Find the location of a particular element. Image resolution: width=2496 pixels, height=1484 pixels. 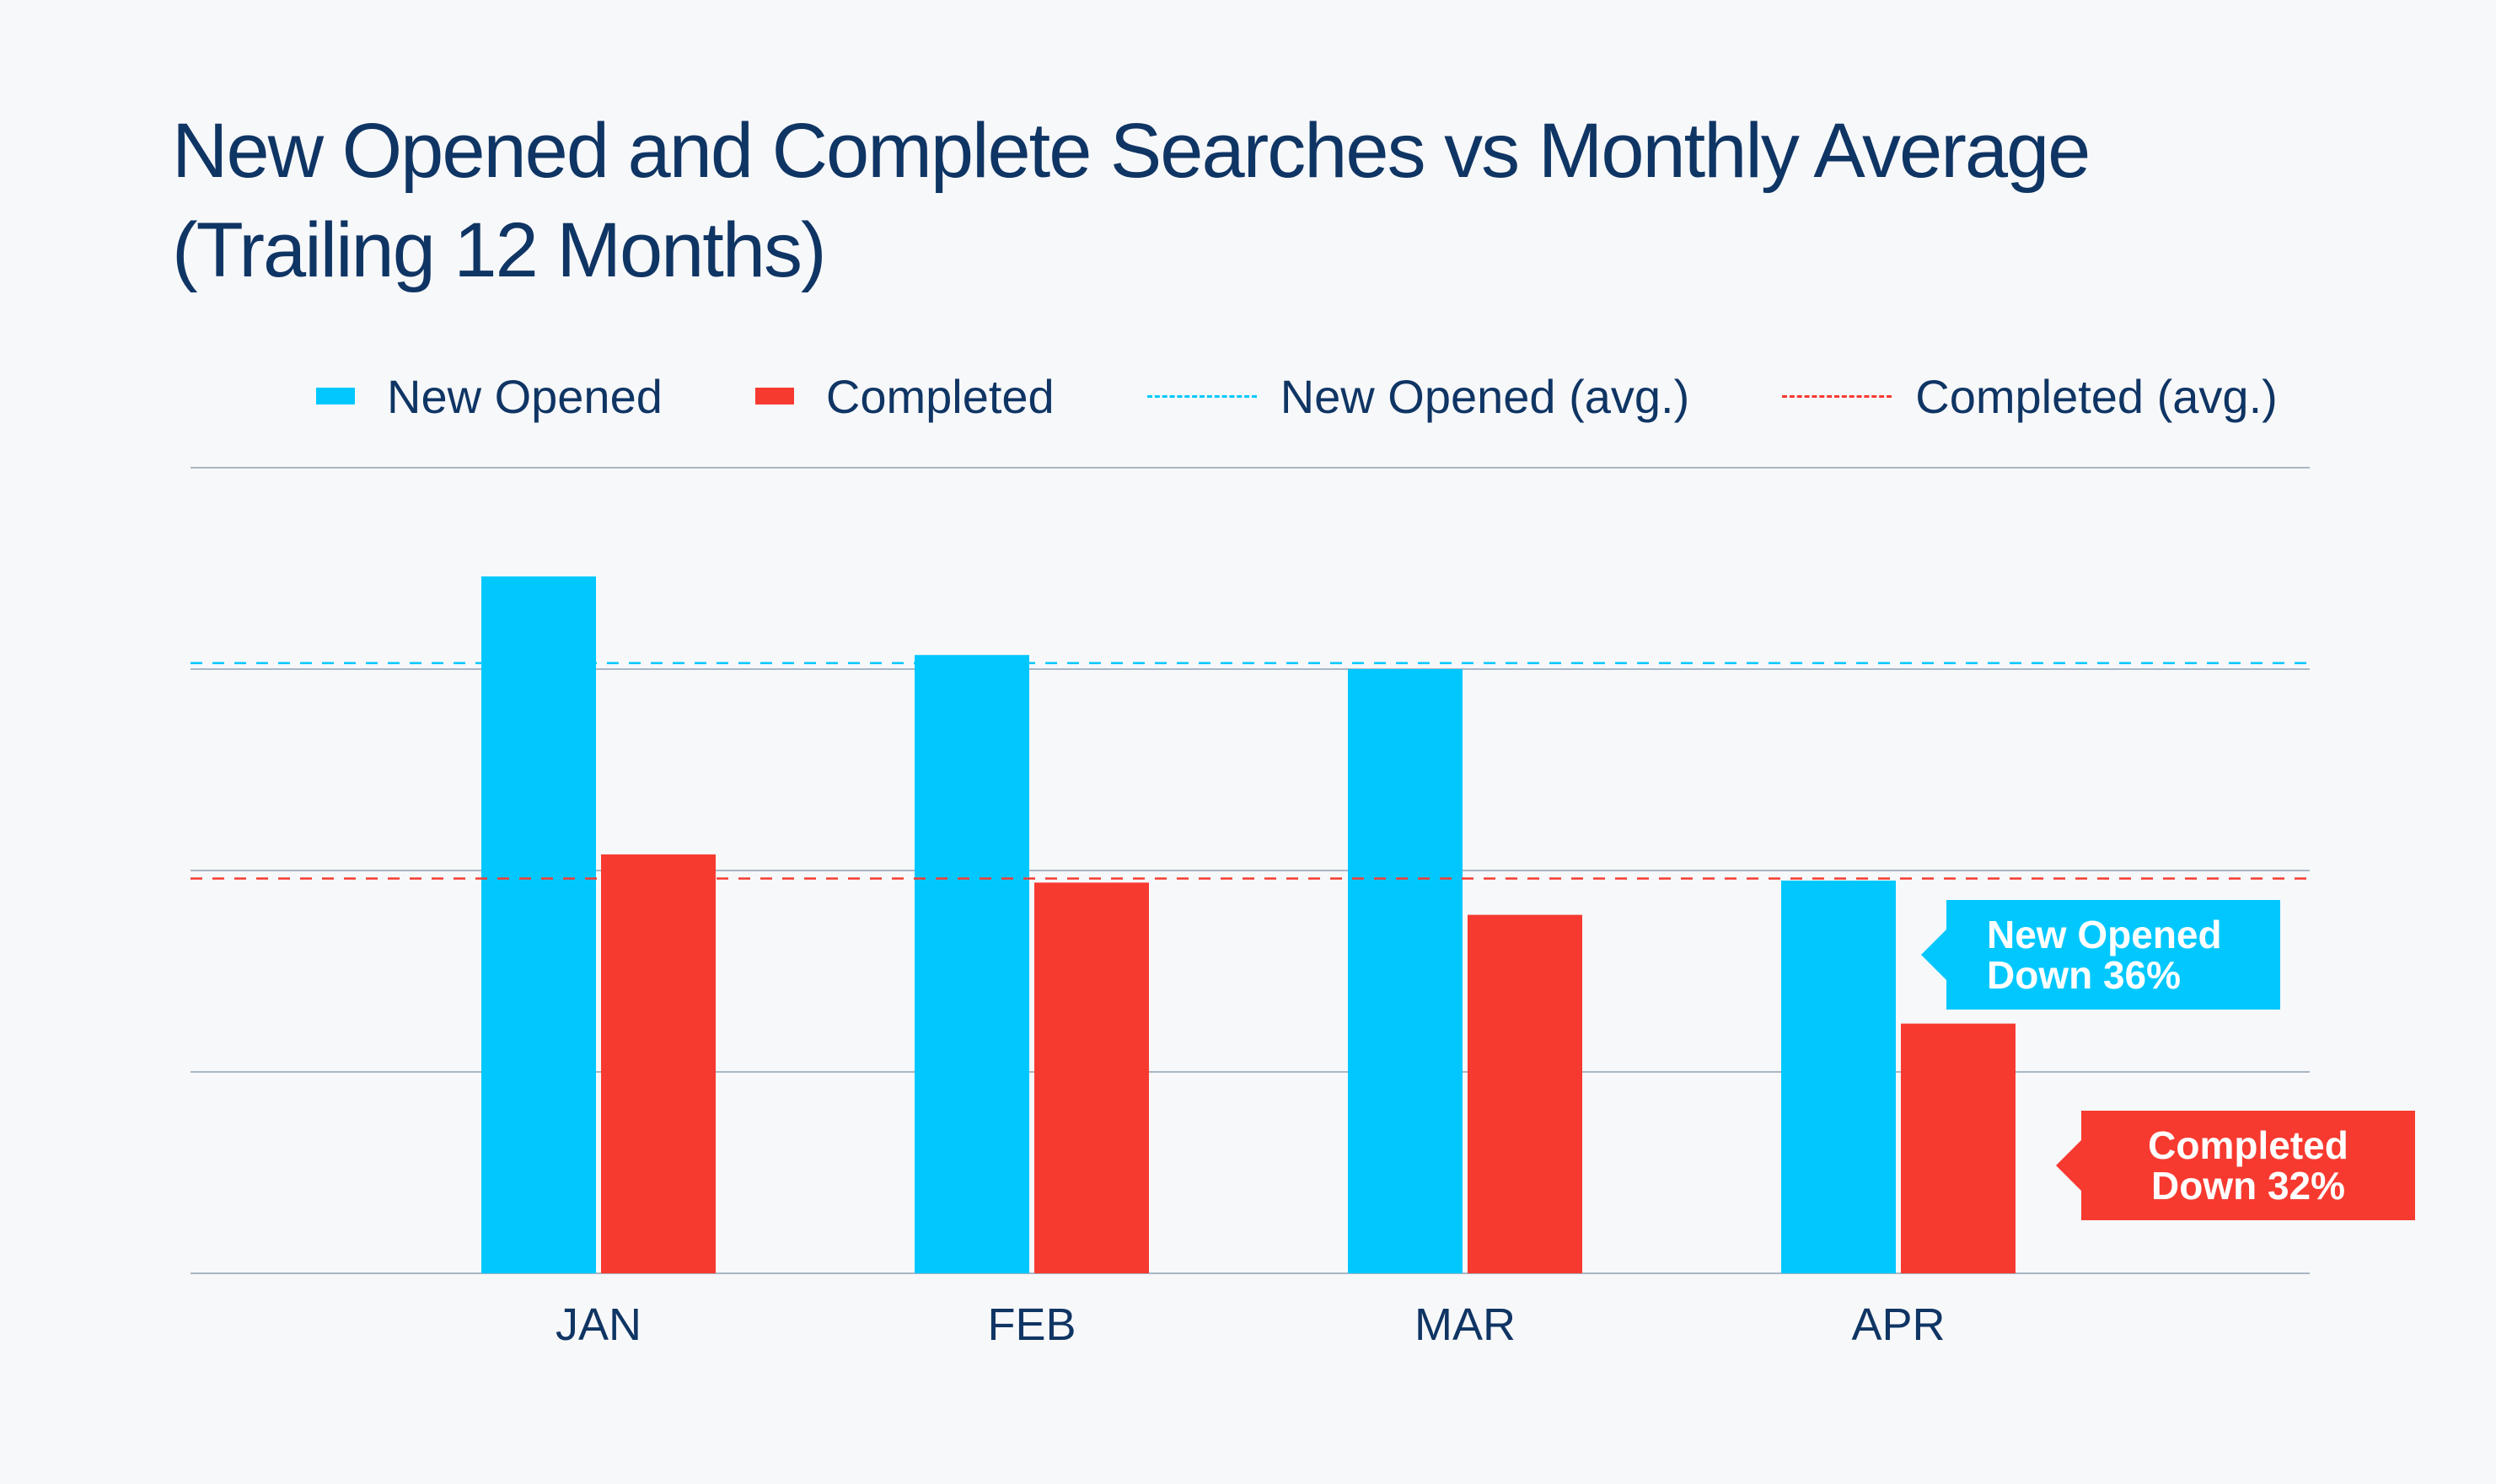

annotation-new-opened-line-2: Down 36% is located at coordinates (2084, 975).